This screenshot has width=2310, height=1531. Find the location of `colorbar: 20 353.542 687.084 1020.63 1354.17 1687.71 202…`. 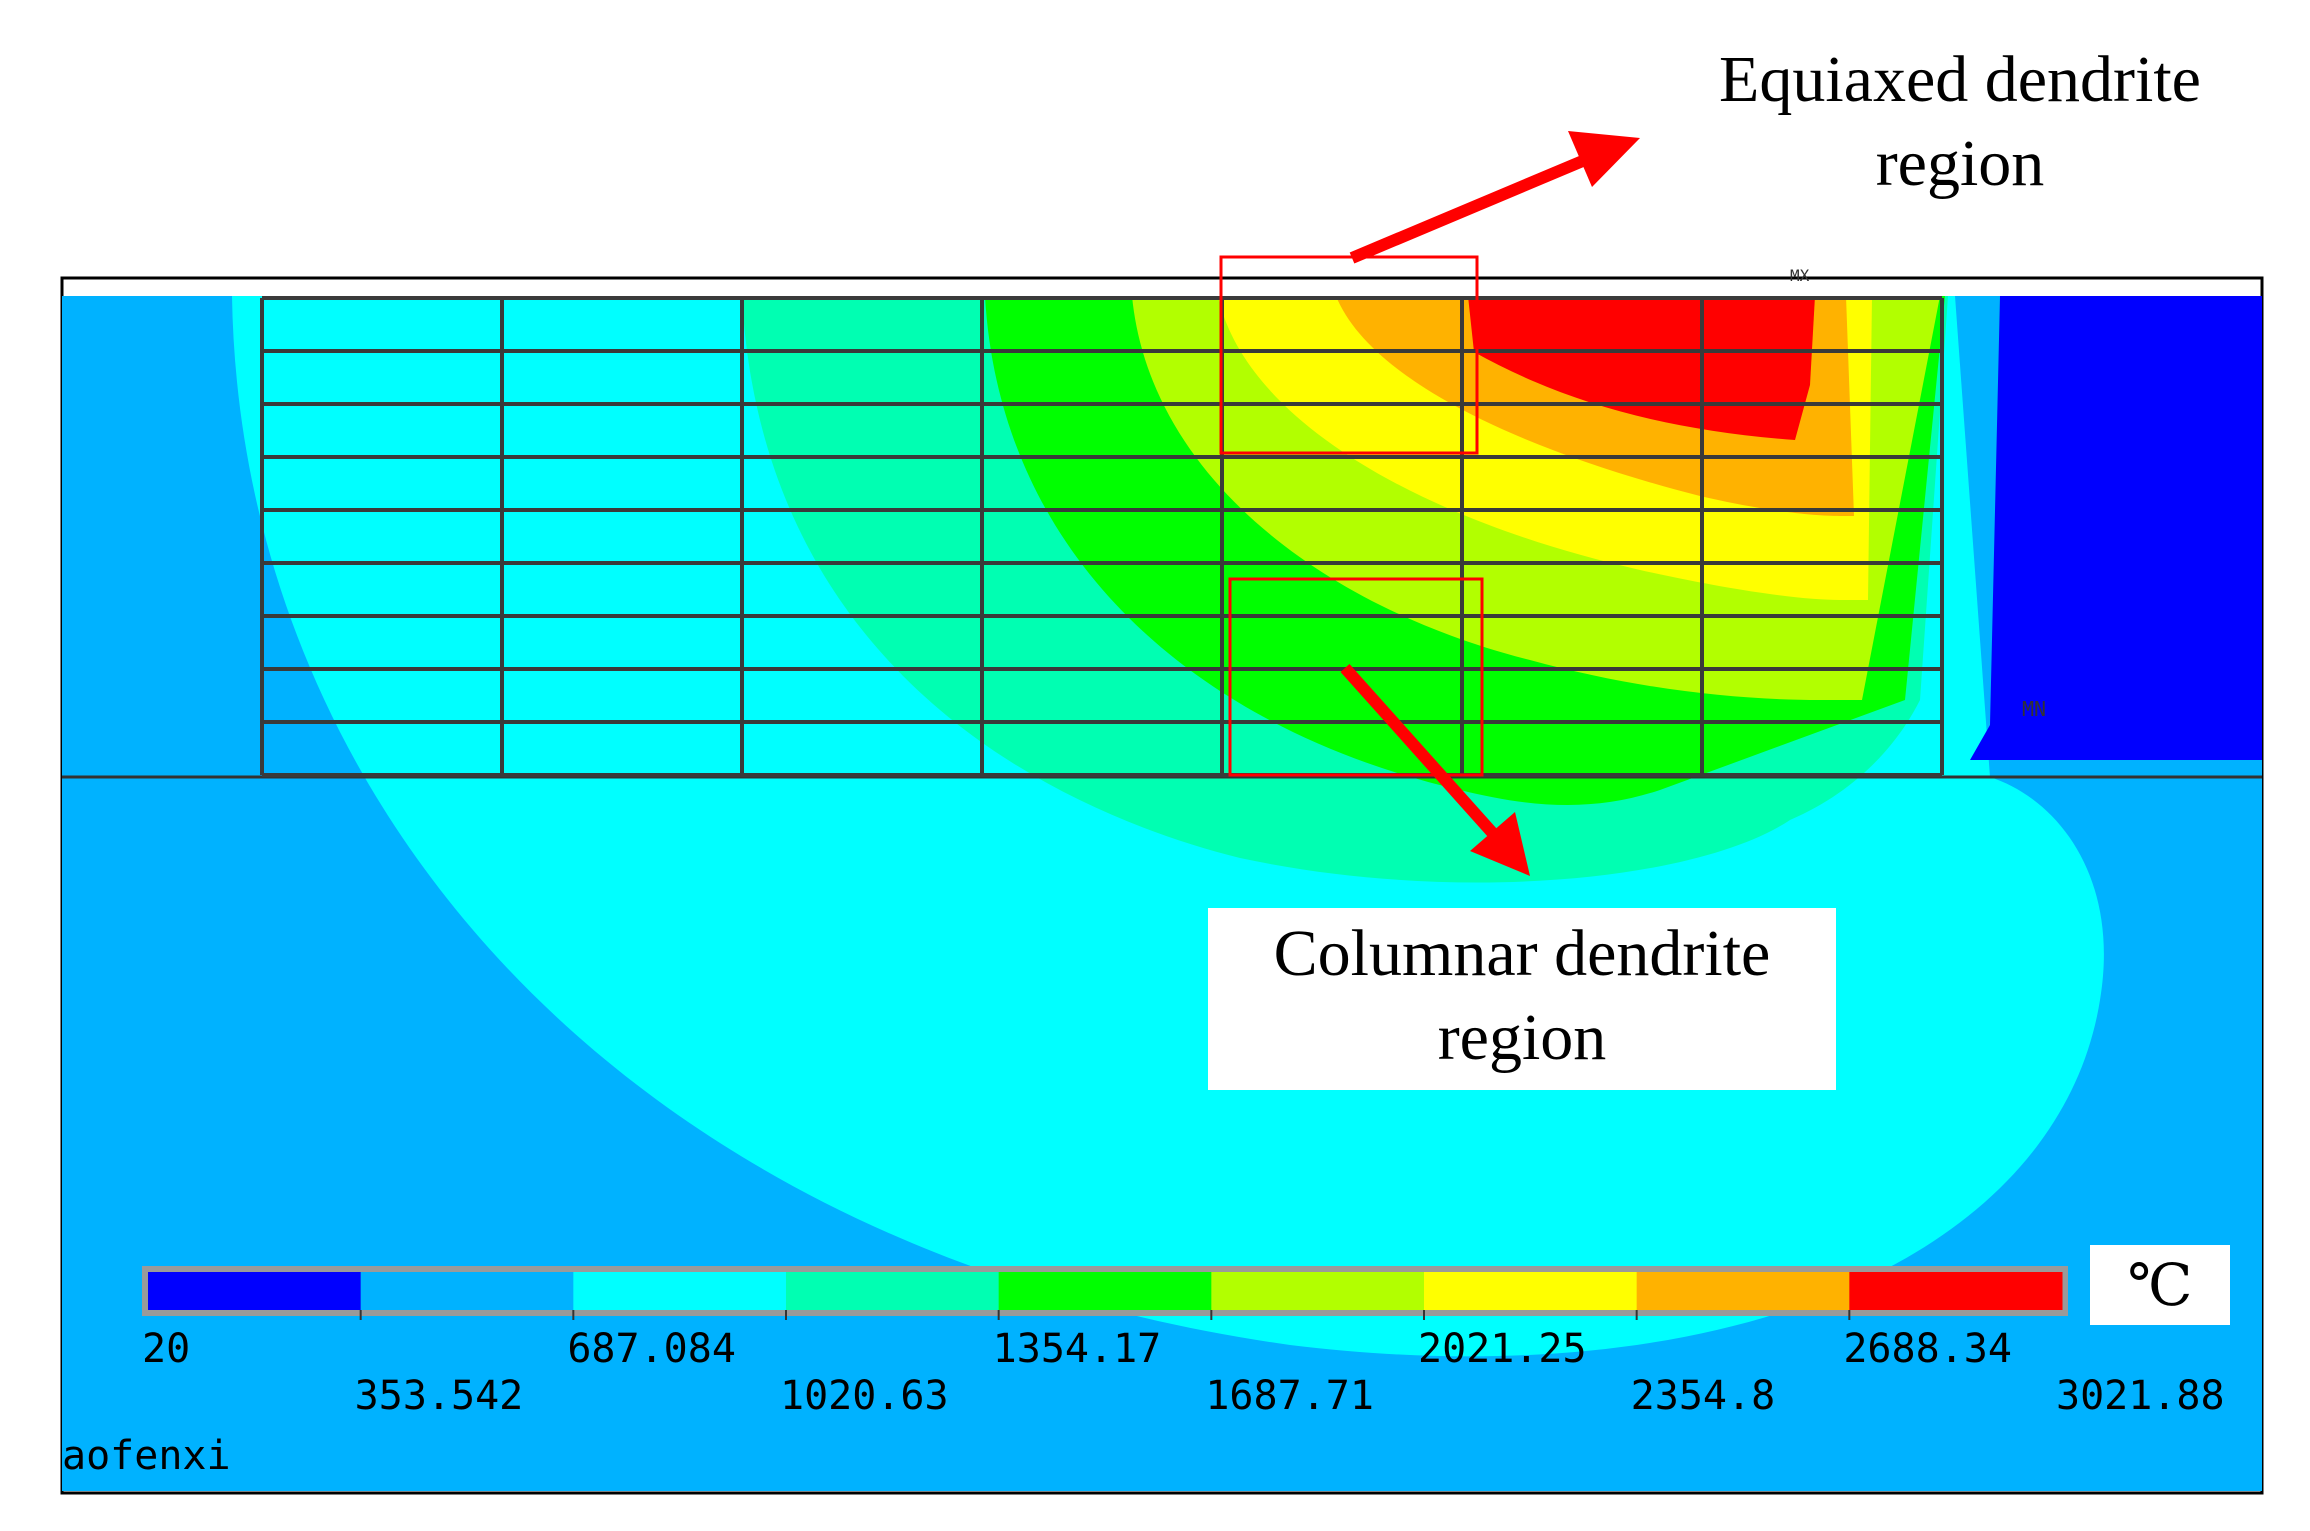

colorbar: 20 353.542 687.084 1020.63 1354.17 1687.71 202… is located at coordinates (1183, 1342).